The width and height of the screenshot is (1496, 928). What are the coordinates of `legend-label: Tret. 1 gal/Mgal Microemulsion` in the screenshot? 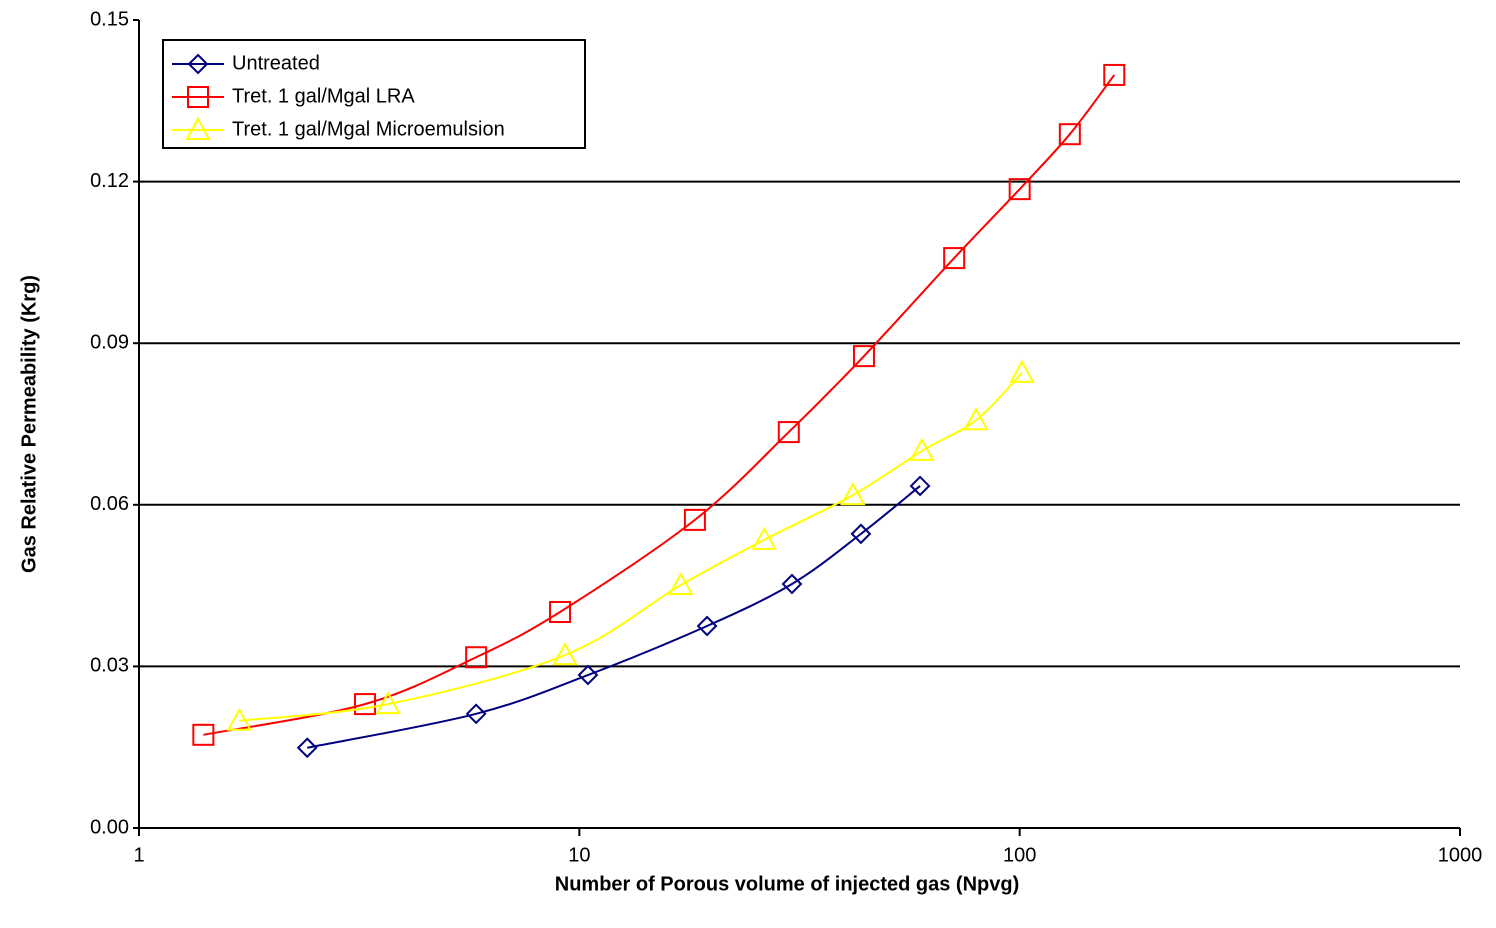 It's located at (368, 129).